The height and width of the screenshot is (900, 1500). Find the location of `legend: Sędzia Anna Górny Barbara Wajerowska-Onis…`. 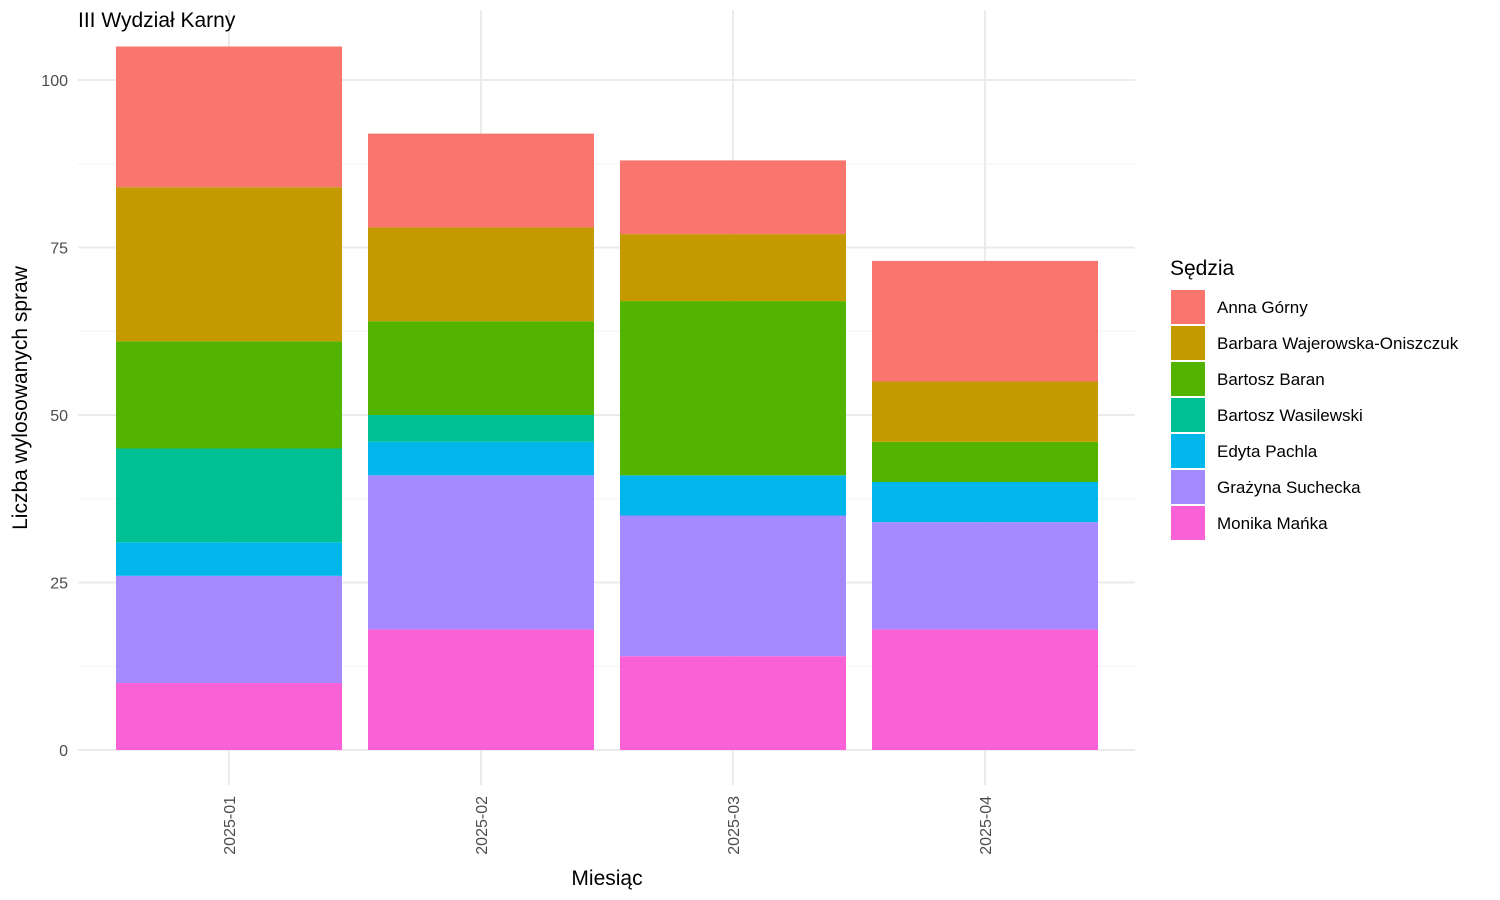

legend: Sędzia Anna Górny Barbara Wajerowska-Onis… is located at coordinates (1314, 398).